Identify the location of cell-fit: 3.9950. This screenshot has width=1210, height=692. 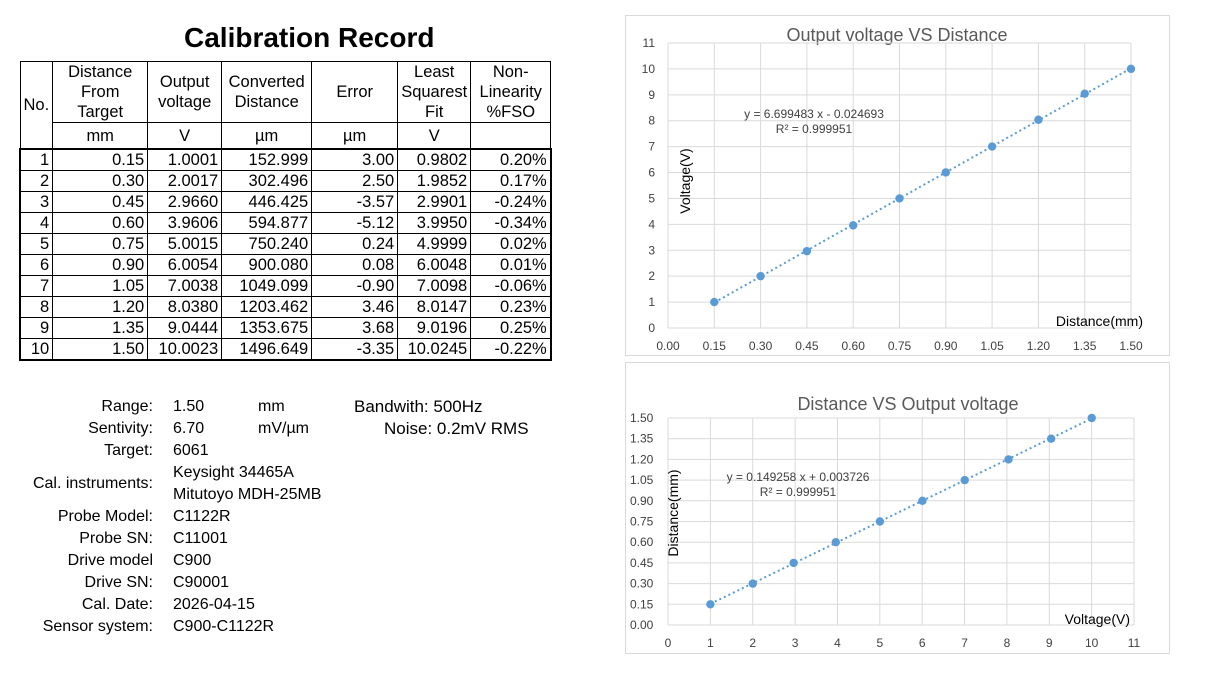
(434, 223).